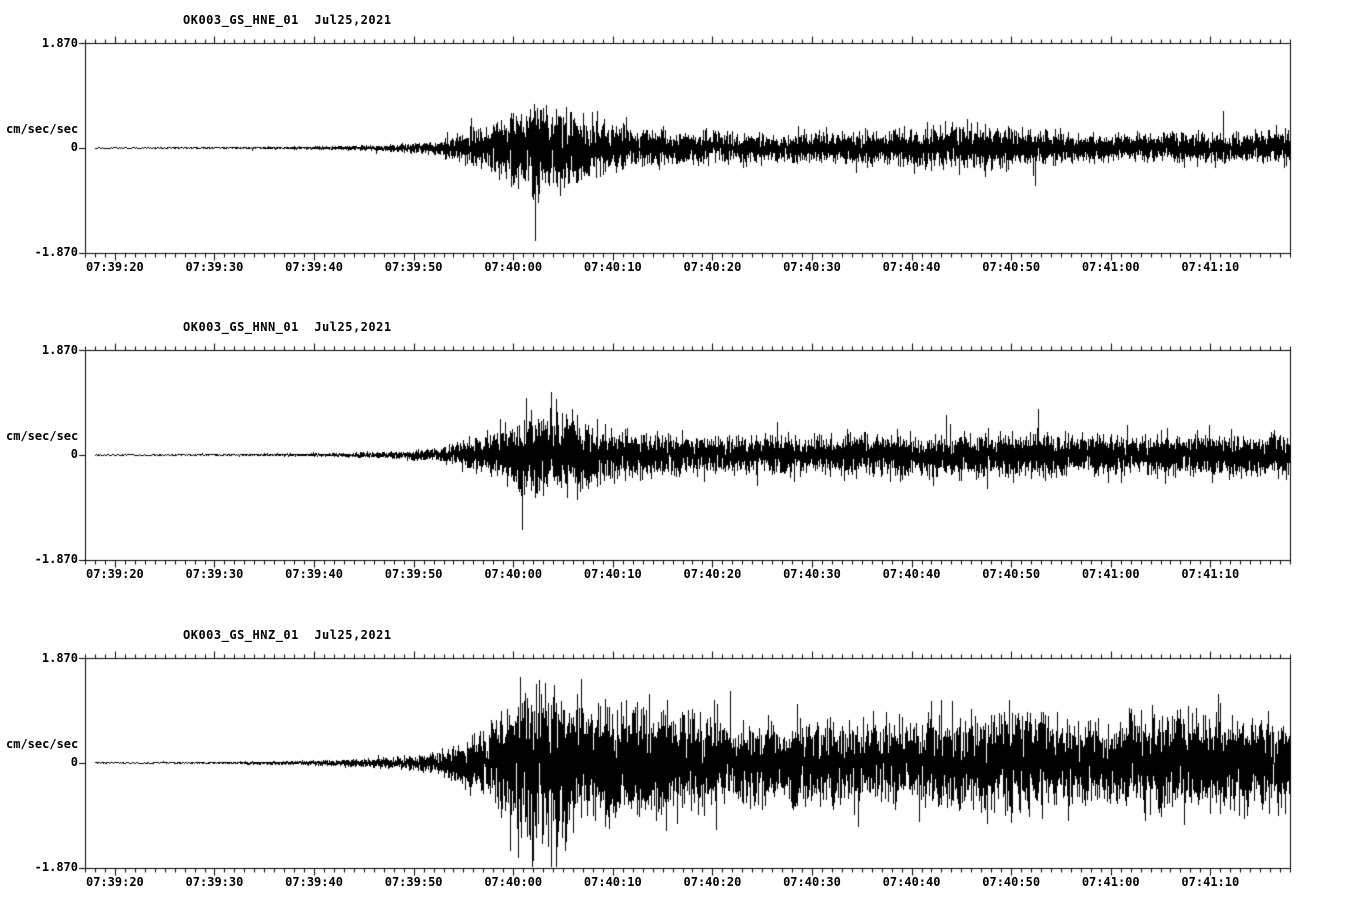 The width and height of the screenshot is (1358, 924). Describe the element at coordinates (287, 20) in the screenshot. I see `trace-title: OK003_GS_HNE_01 Jul25,2021` at that location.